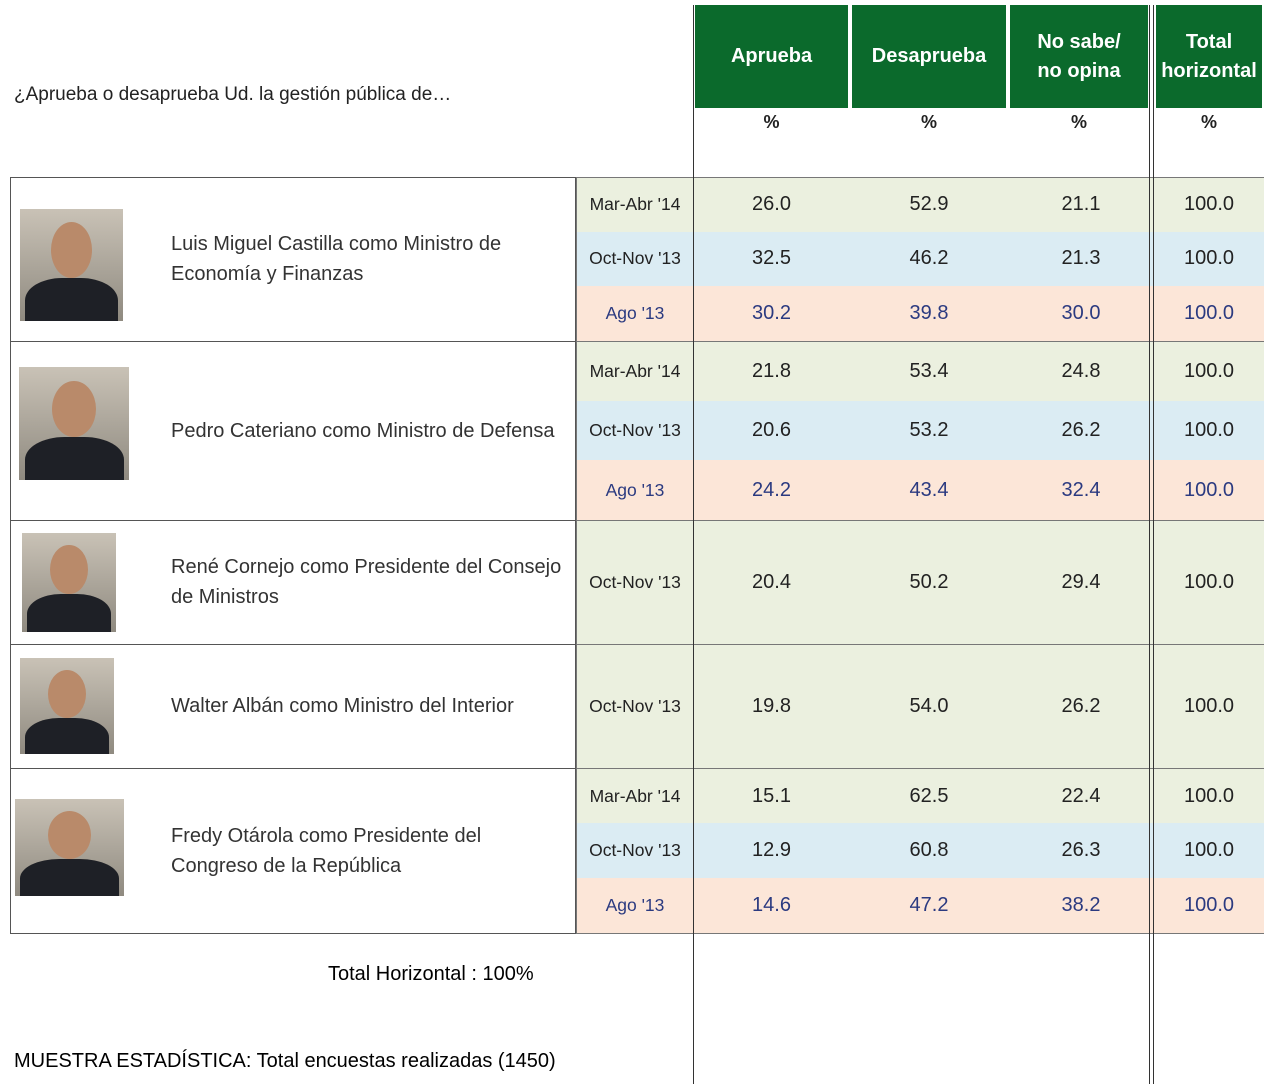 This screenshot has height=1084, width=1264. What do you see at coordinates (929, 314) in the screenshot?
I see `value-cell: 39.8` at bounding box center [929, 314].